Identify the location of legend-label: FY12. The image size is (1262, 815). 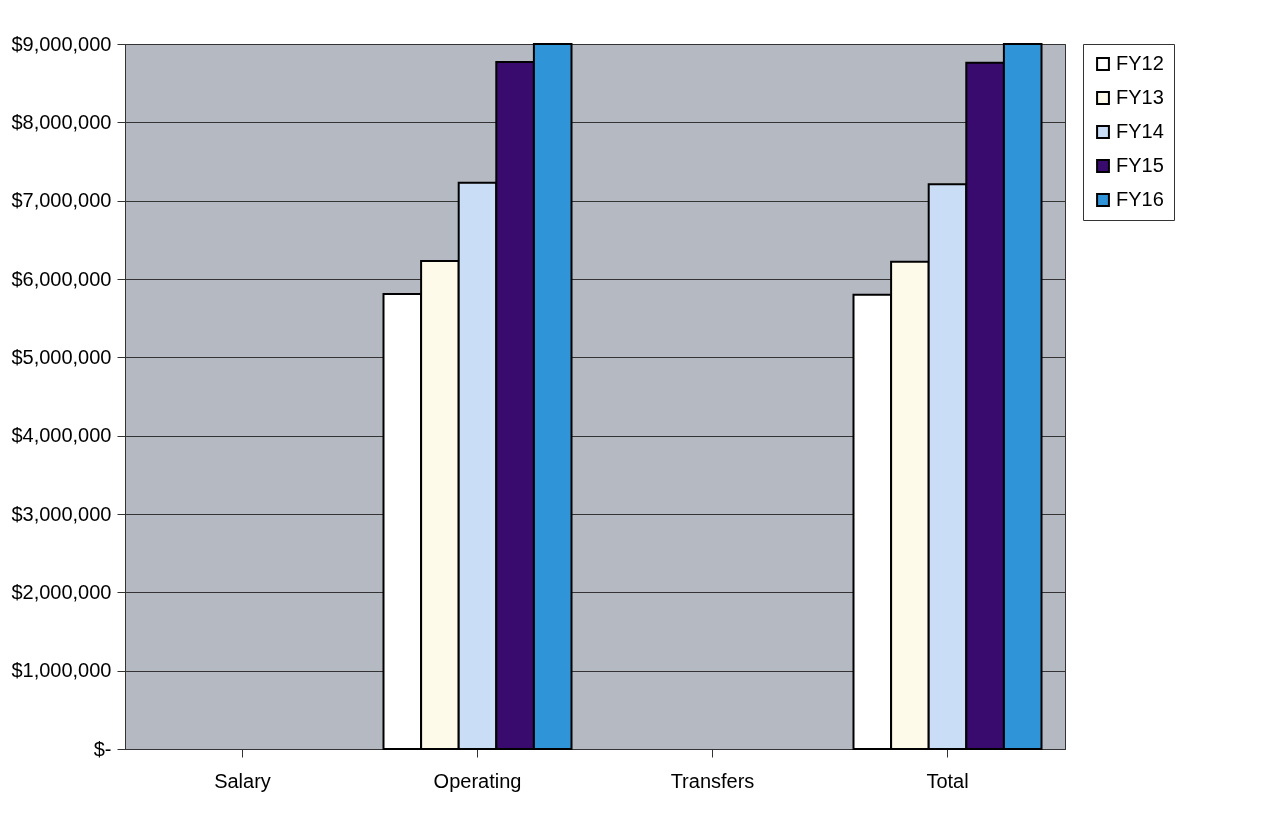
(1140, 63).